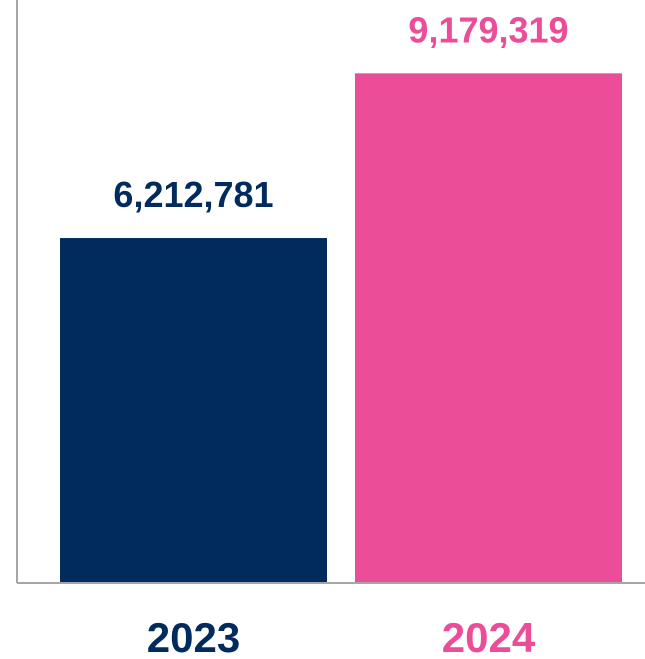  Describe the element at coordinates (489, 636) in the screenshot. I see `x-tick-label-2024: 2024` at that location.